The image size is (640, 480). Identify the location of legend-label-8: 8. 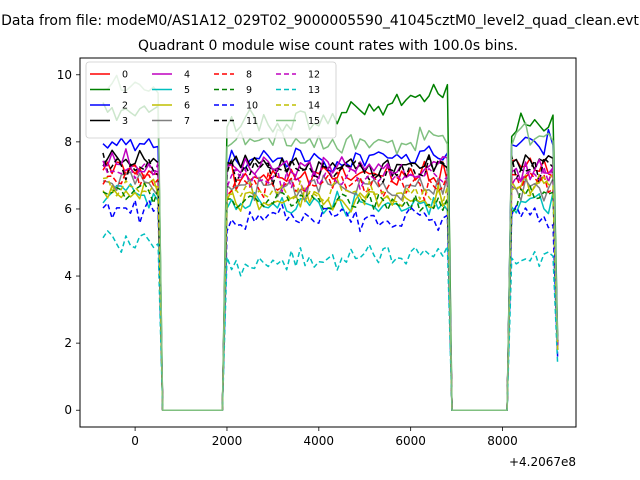
(249, 75).